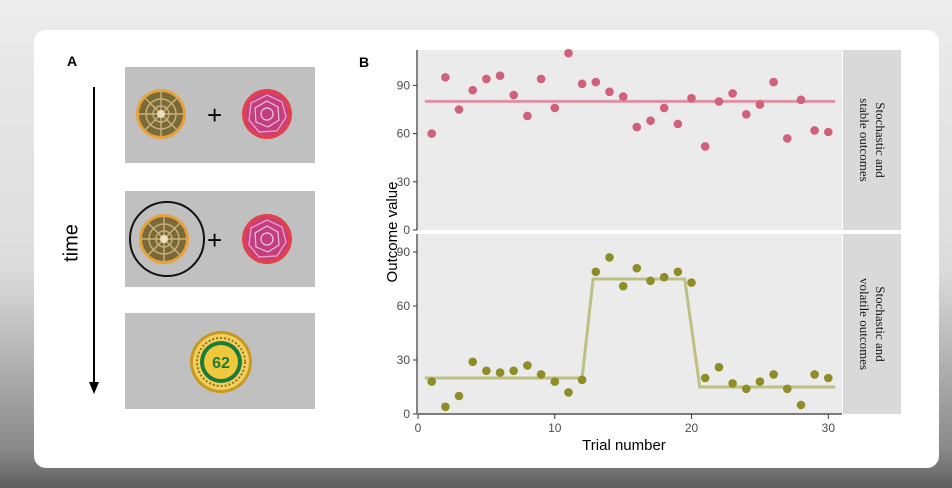 The width and height of the screenshot is (952, 488). Describe the element at coordinates (864, 324) in the screenshot. I see `facet-volatile-strip-line-2: volatile outcomes` at that location.